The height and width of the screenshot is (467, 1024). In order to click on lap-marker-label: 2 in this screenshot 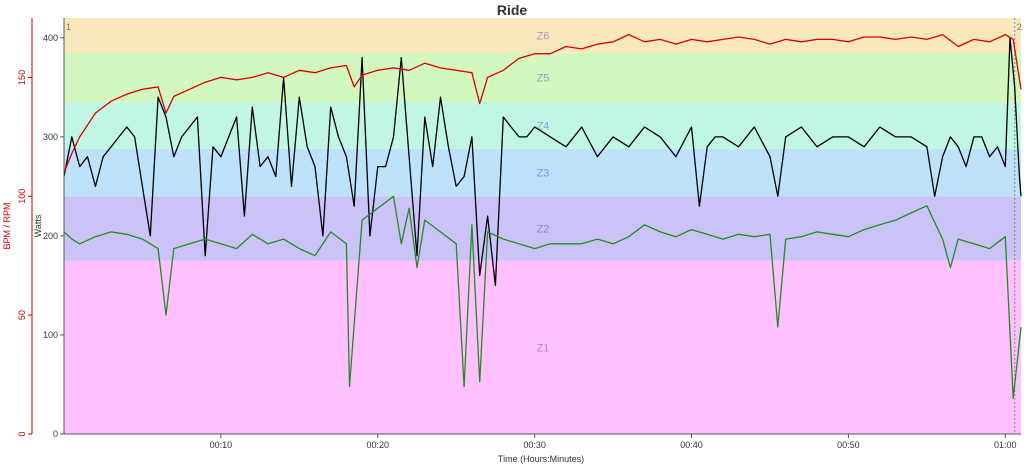, I will do `click(1019, 27)`.